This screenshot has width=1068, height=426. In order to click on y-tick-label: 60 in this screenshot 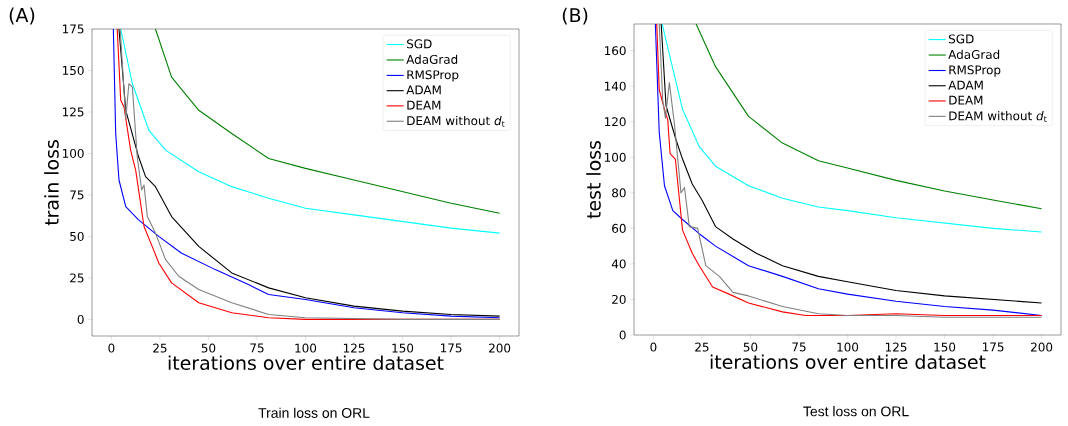, I will do `click(619, 228)`.